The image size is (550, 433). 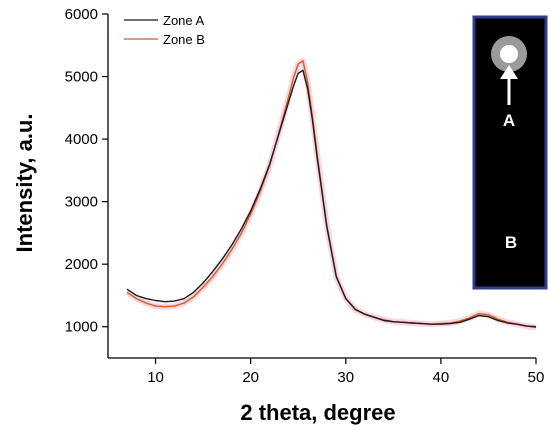 What do you see at coordinates (184, 39) in the screenshot?
I see `legend-label-zone-b: Zone B` at bounding box center [184, 39].